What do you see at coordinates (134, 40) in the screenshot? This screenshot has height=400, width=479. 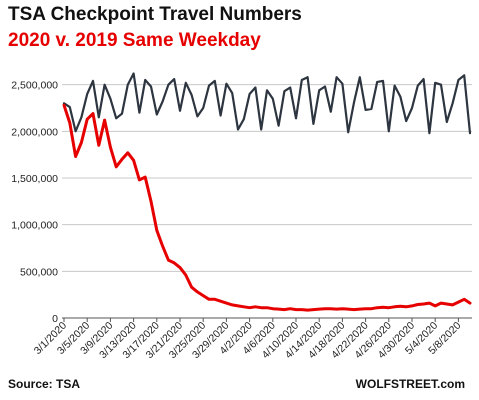 I see `chart-subtitle: 2020 v. 2019 Same Weekday` at bounding box center [134, 40].